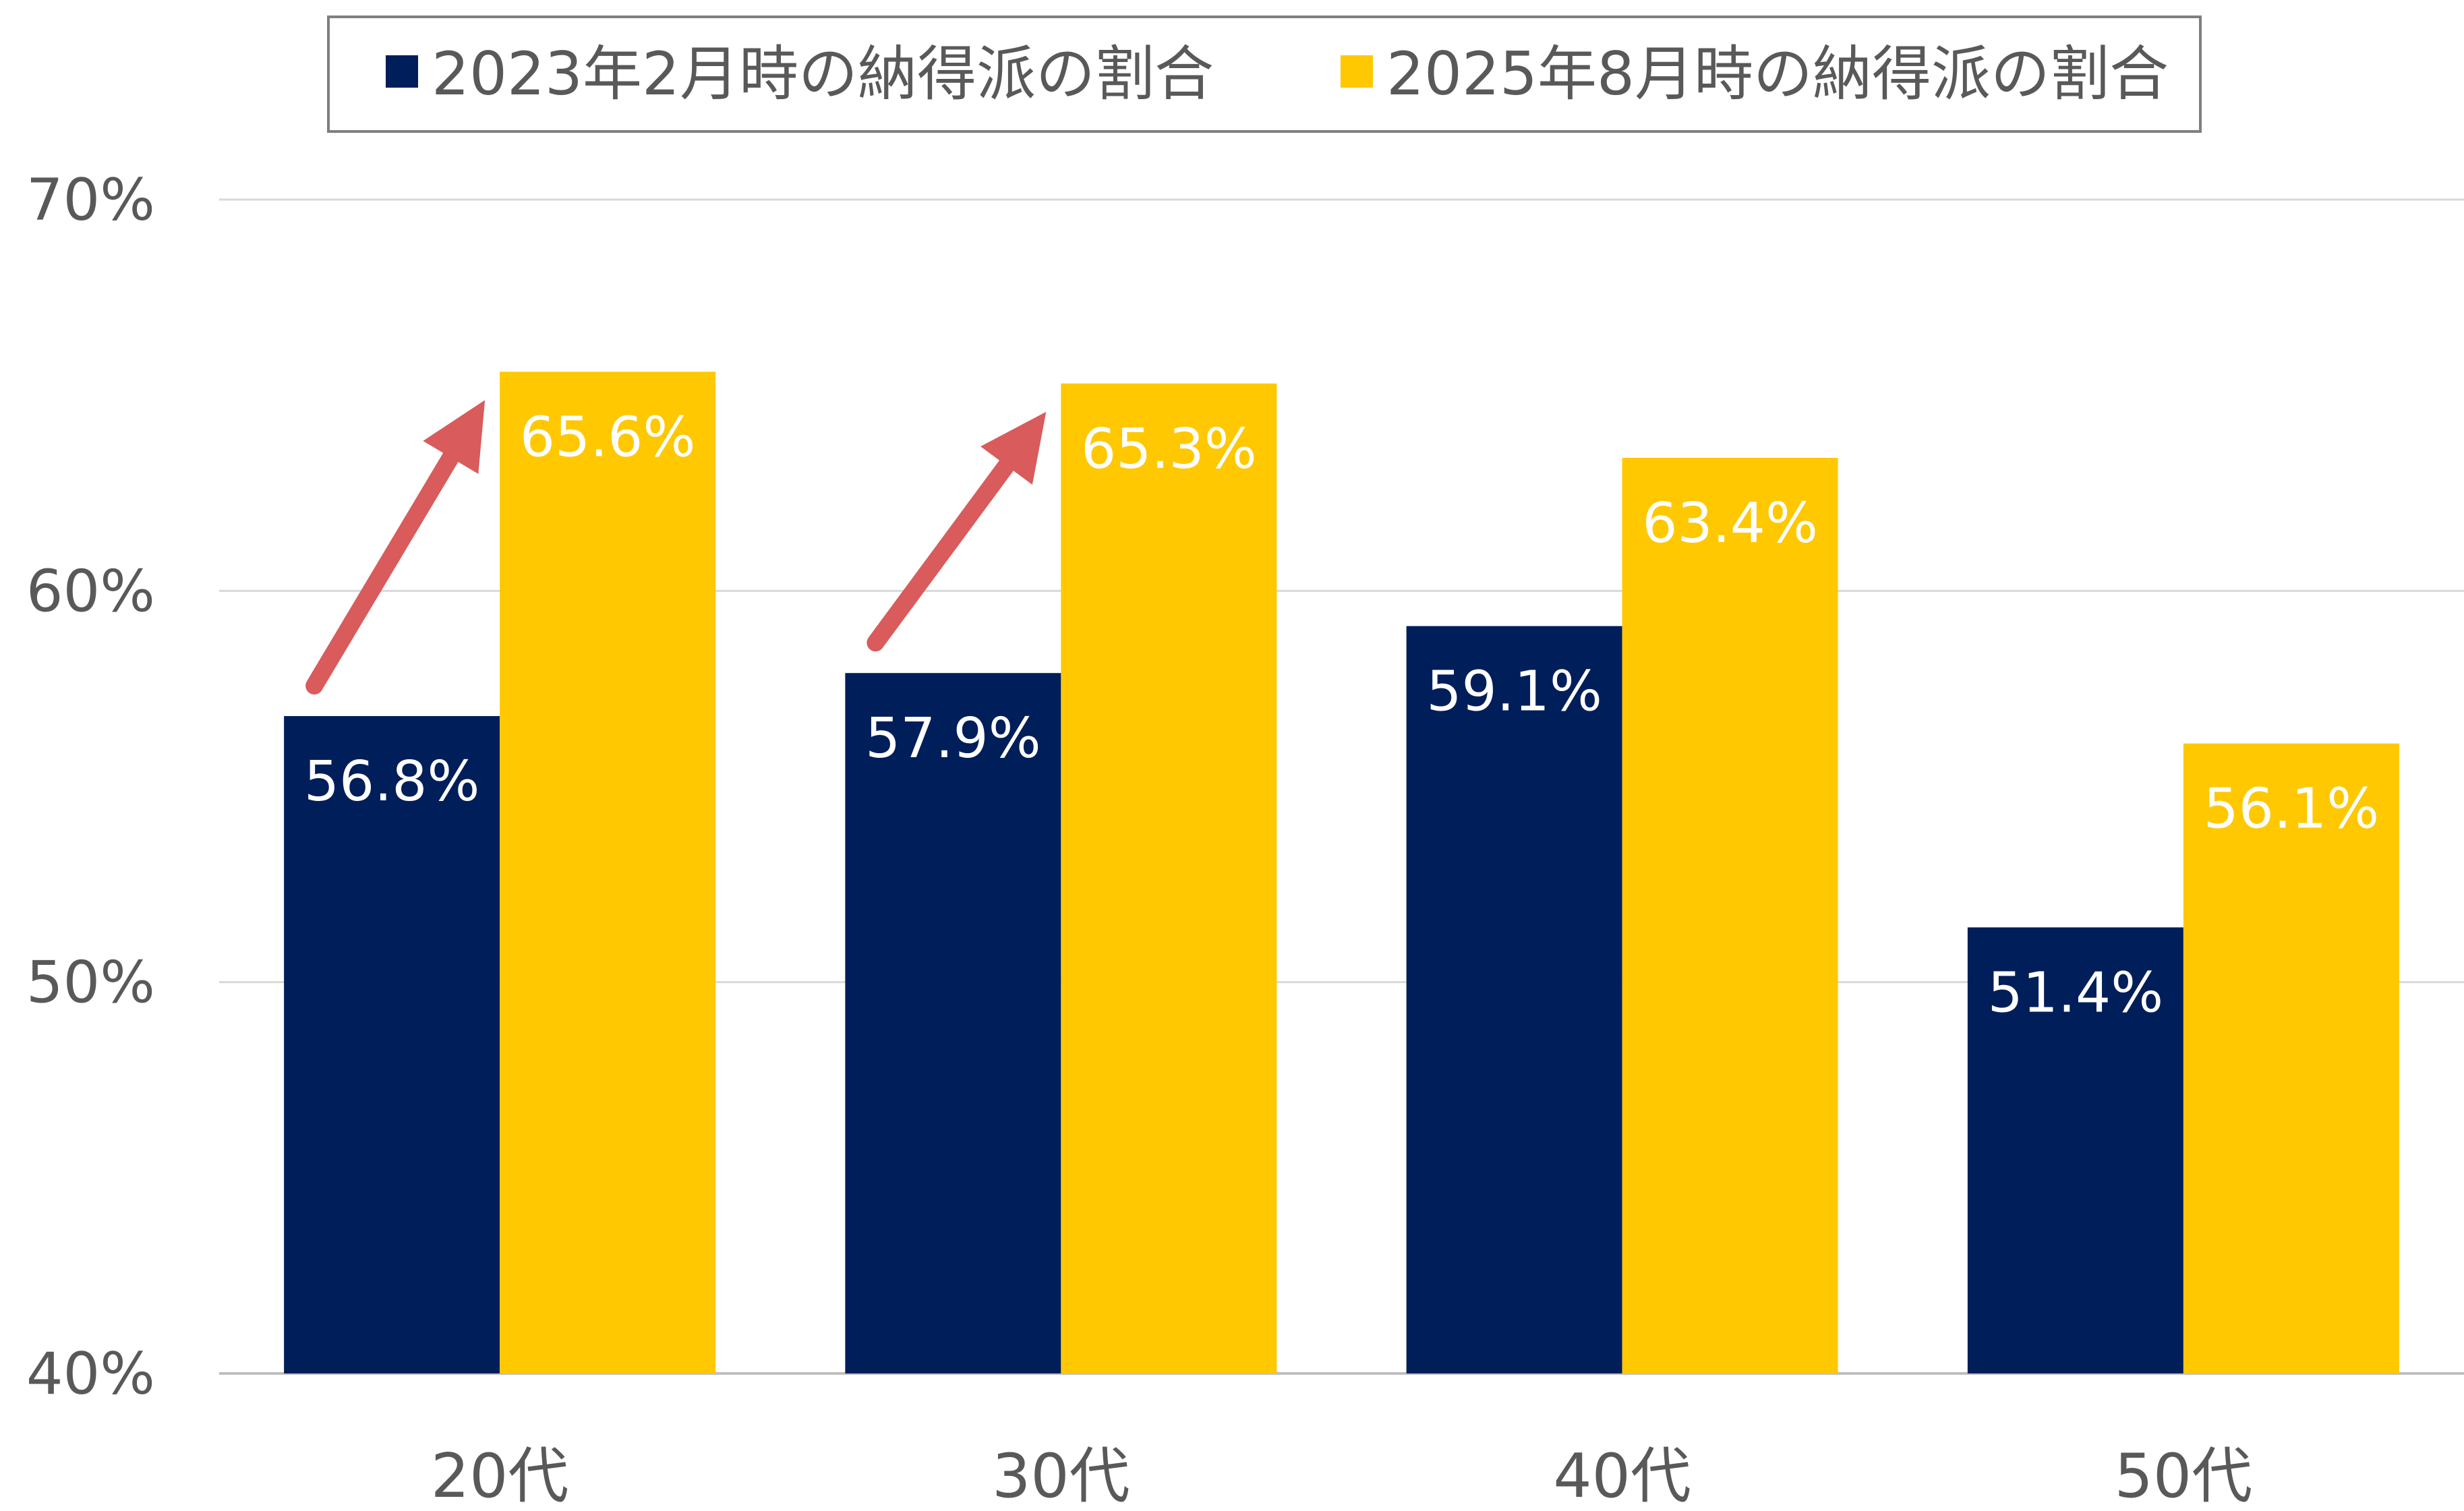 This screenshot has width=2464, height=1511. What do you see at coordinates (953, 739) in the screenshot?
I see `value-label-1-0: 57.9%` at bounding box center [953, 739].